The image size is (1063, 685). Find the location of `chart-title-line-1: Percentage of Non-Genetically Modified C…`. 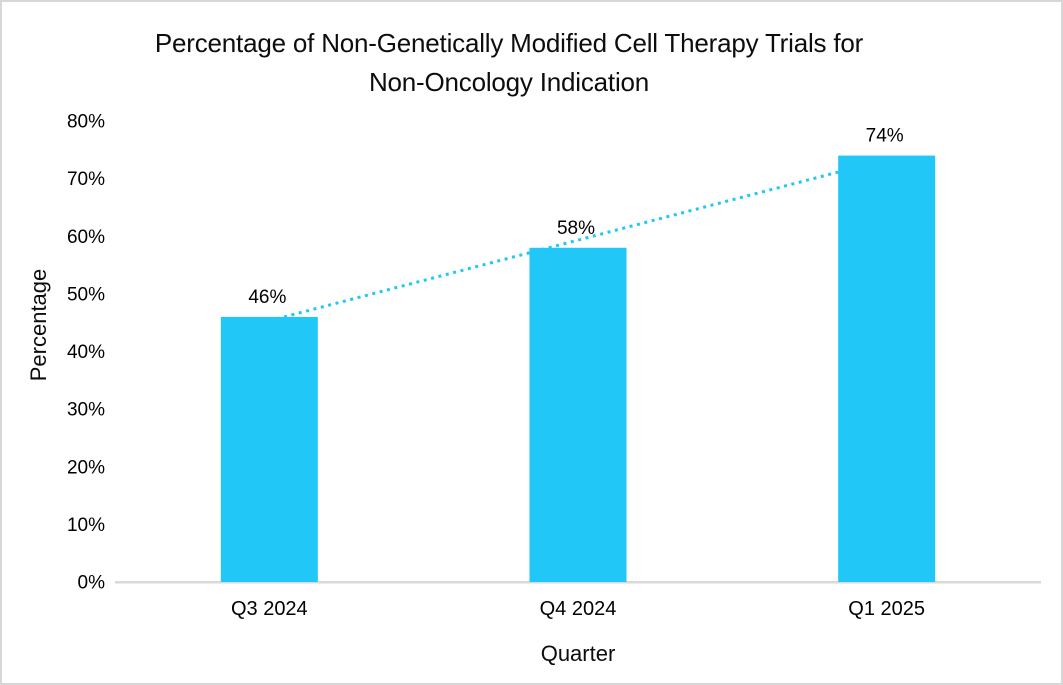

chart-title-line-1: Percentage of Non-Genetically Modified C… is located at coordinates (509, 43).